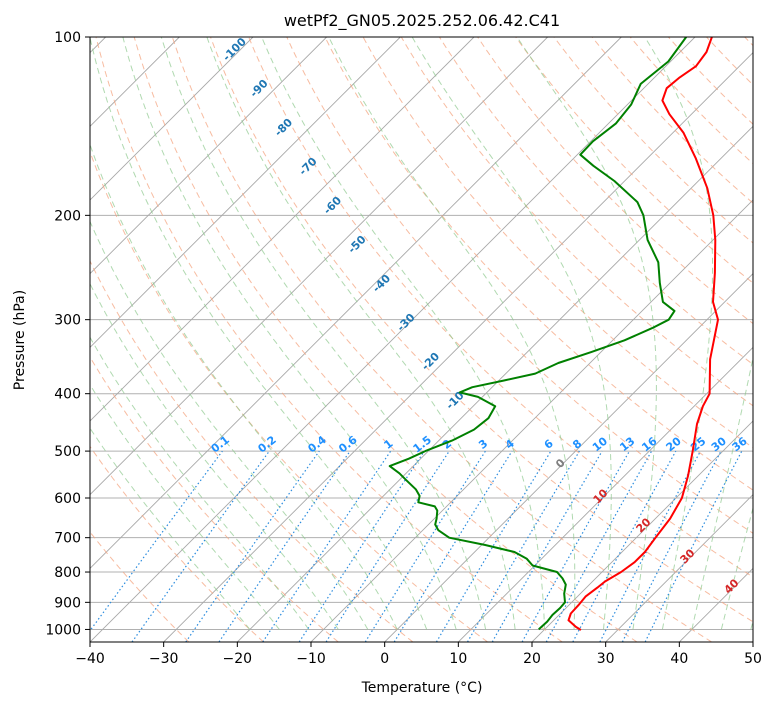 This screenshot has height=708, width=775. I want to click on dry-adiabat-label: -60, so click(332, 205).